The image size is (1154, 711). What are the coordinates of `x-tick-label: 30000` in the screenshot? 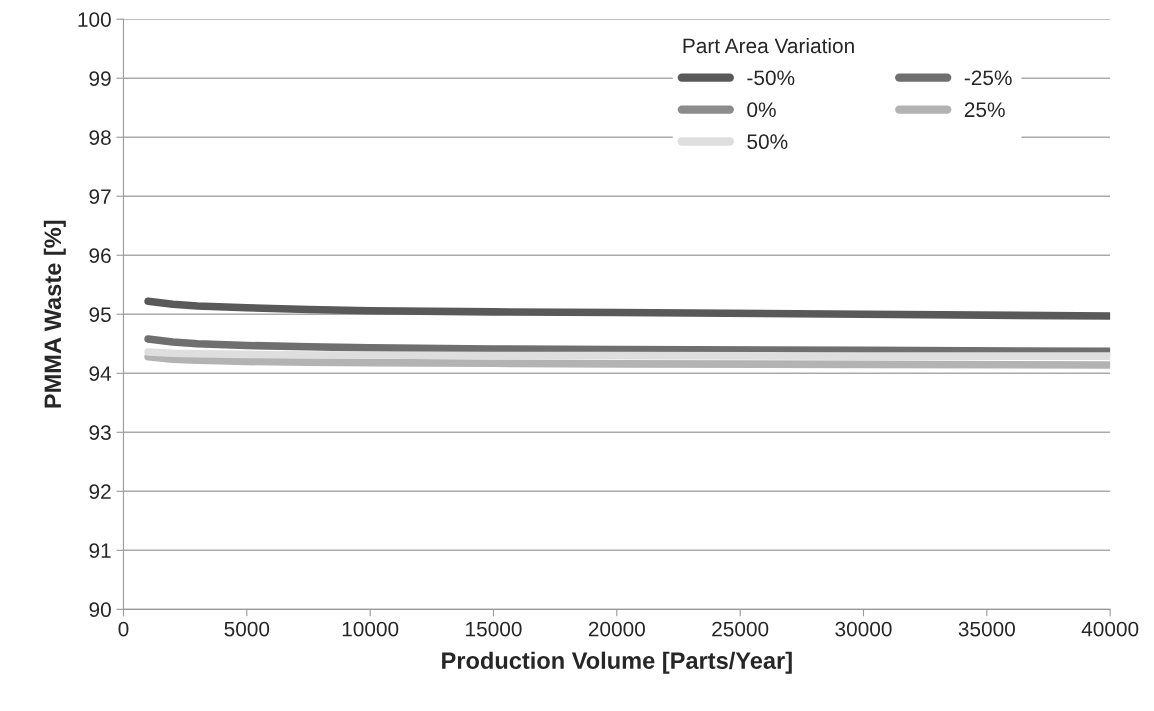 It's located at (863, 629).